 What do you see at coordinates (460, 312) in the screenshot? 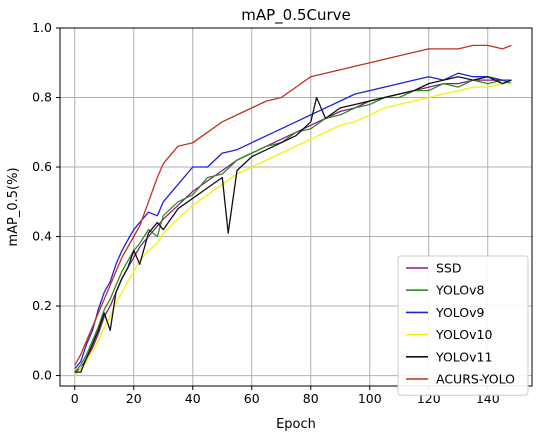
I see `legend-label: YOLOv9` at bounding box center [460, 312].